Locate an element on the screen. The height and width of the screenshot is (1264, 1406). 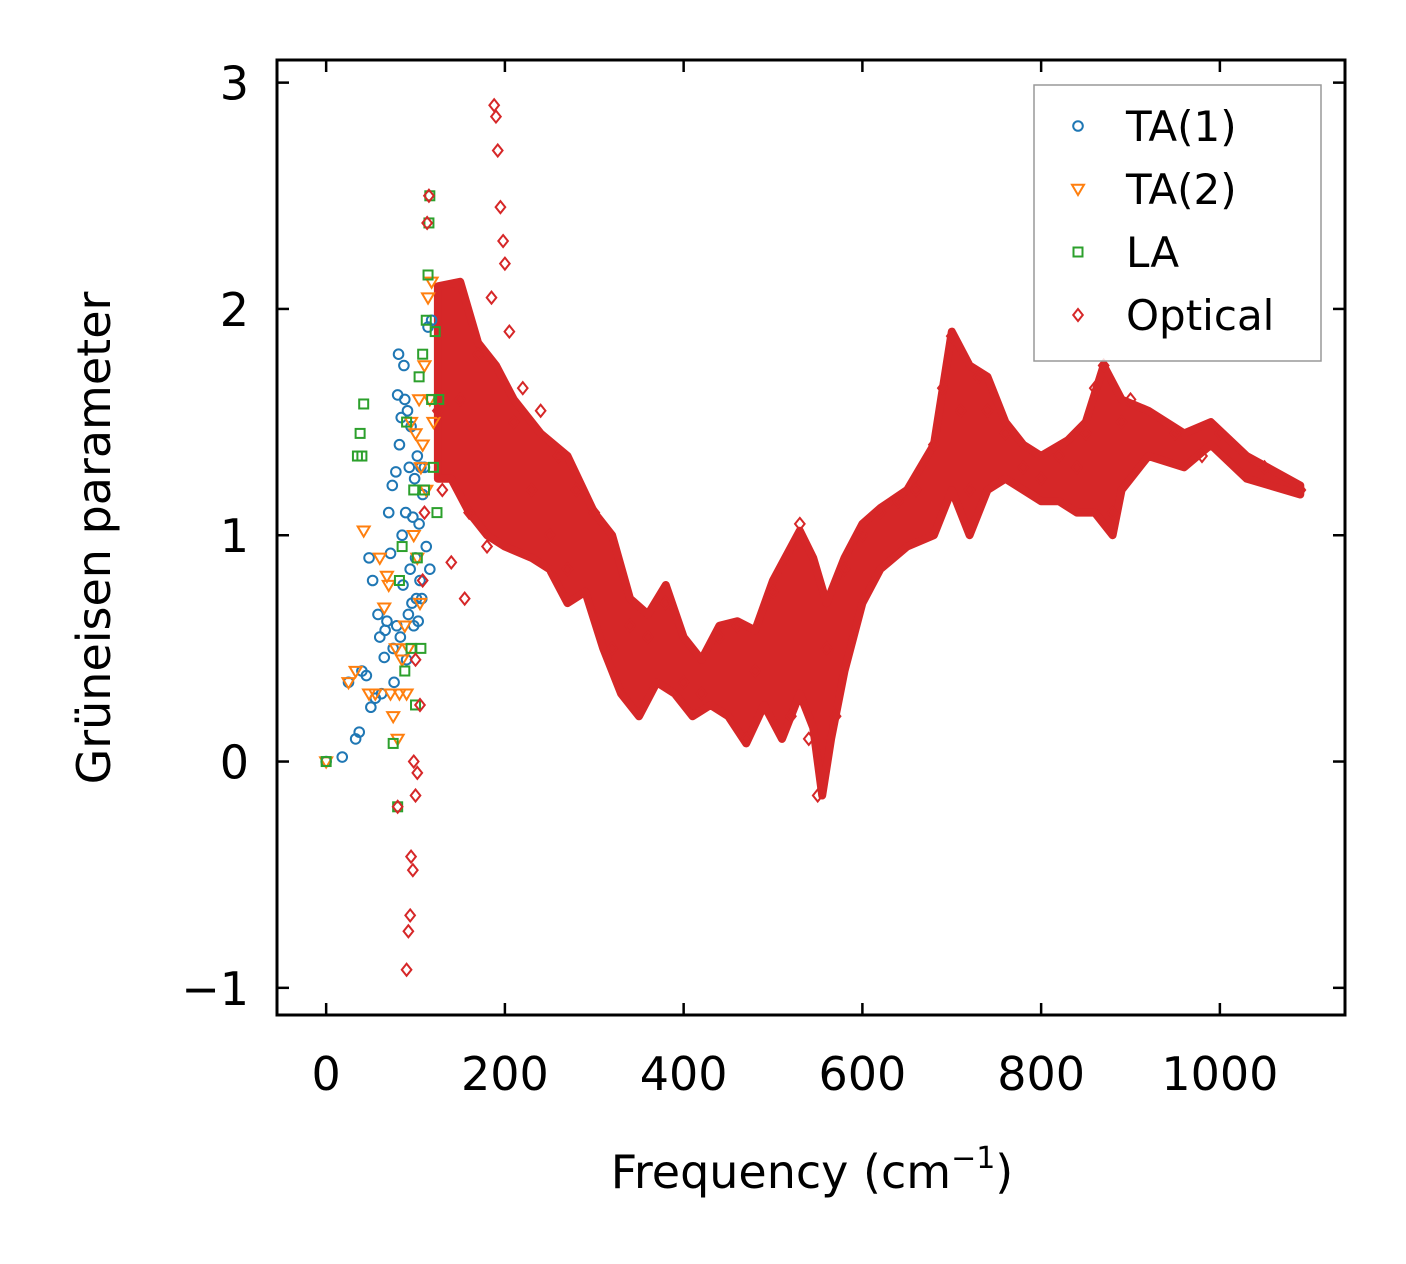
legend-ta-1-marker is located at coordinates (1078, 126).